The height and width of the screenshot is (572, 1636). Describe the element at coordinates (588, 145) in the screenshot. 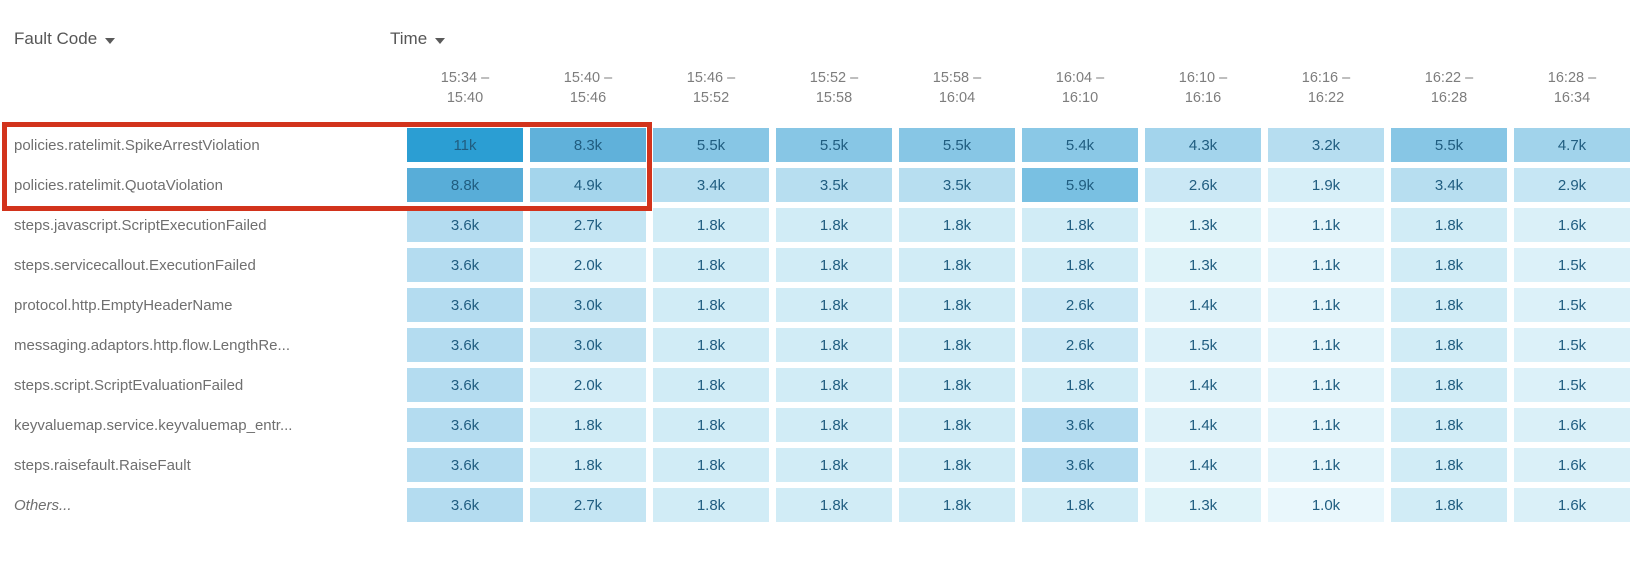

I see `heatmap-cell: 8.3k` at that location.